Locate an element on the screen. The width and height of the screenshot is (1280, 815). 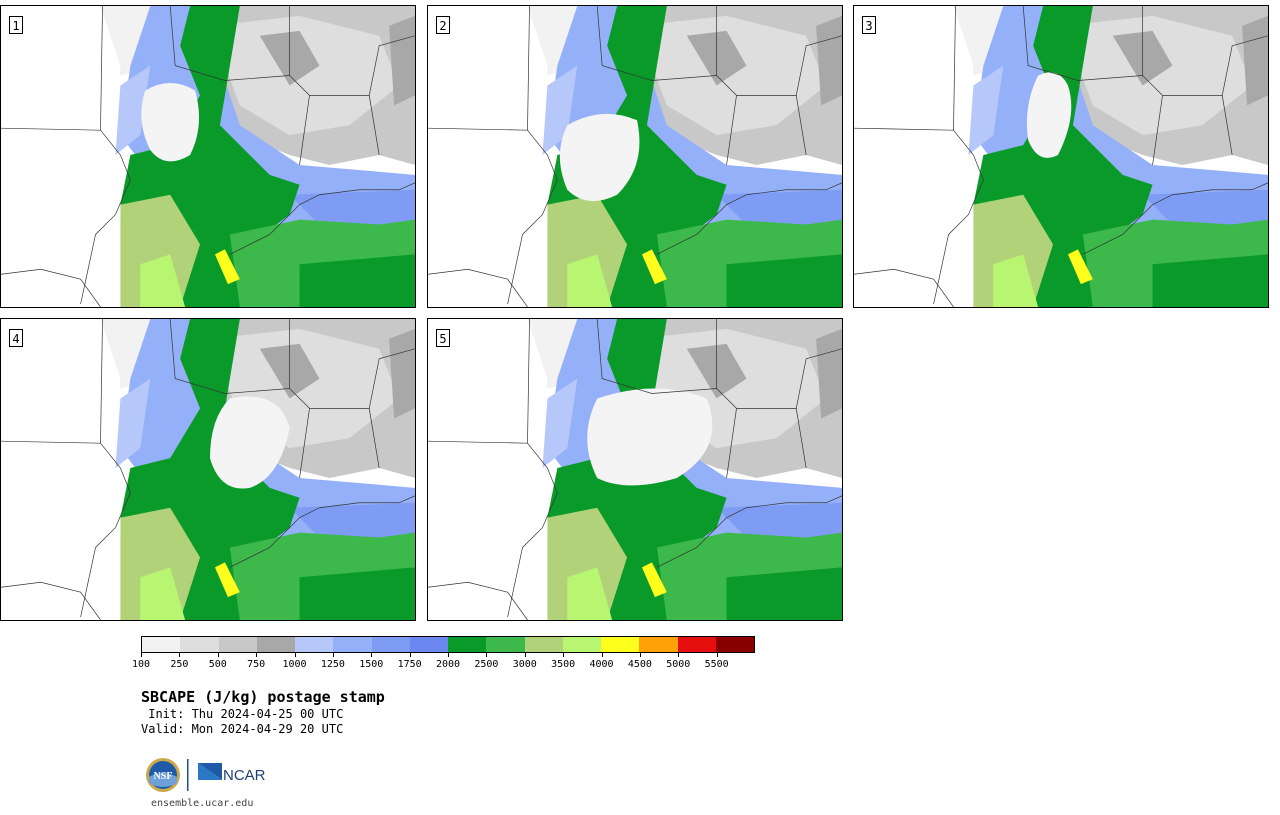
colorbar-tick-label: 750 is located at coordinates (256, 664).